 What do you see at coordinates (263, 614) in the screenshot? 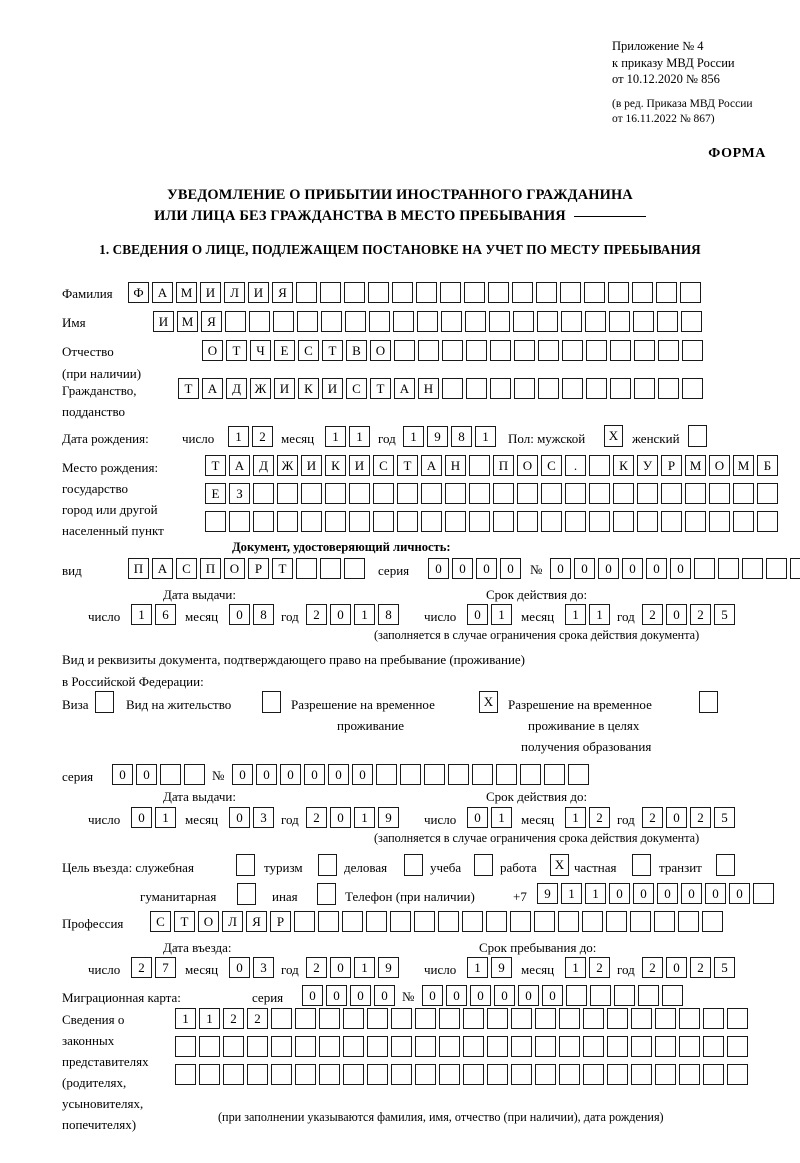
I see `char-cell: 8` at bounding box center [263, 614].